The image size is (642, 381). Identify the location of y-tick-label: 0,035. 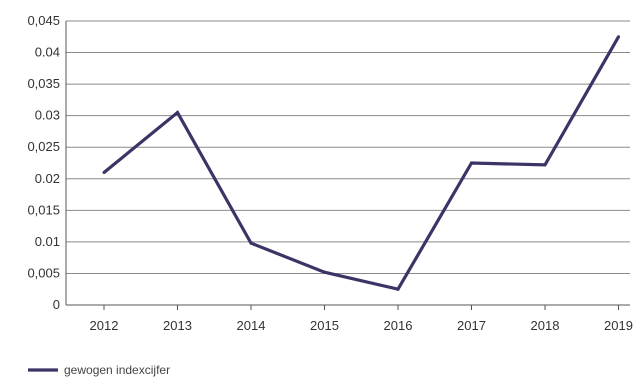
(43, 83).